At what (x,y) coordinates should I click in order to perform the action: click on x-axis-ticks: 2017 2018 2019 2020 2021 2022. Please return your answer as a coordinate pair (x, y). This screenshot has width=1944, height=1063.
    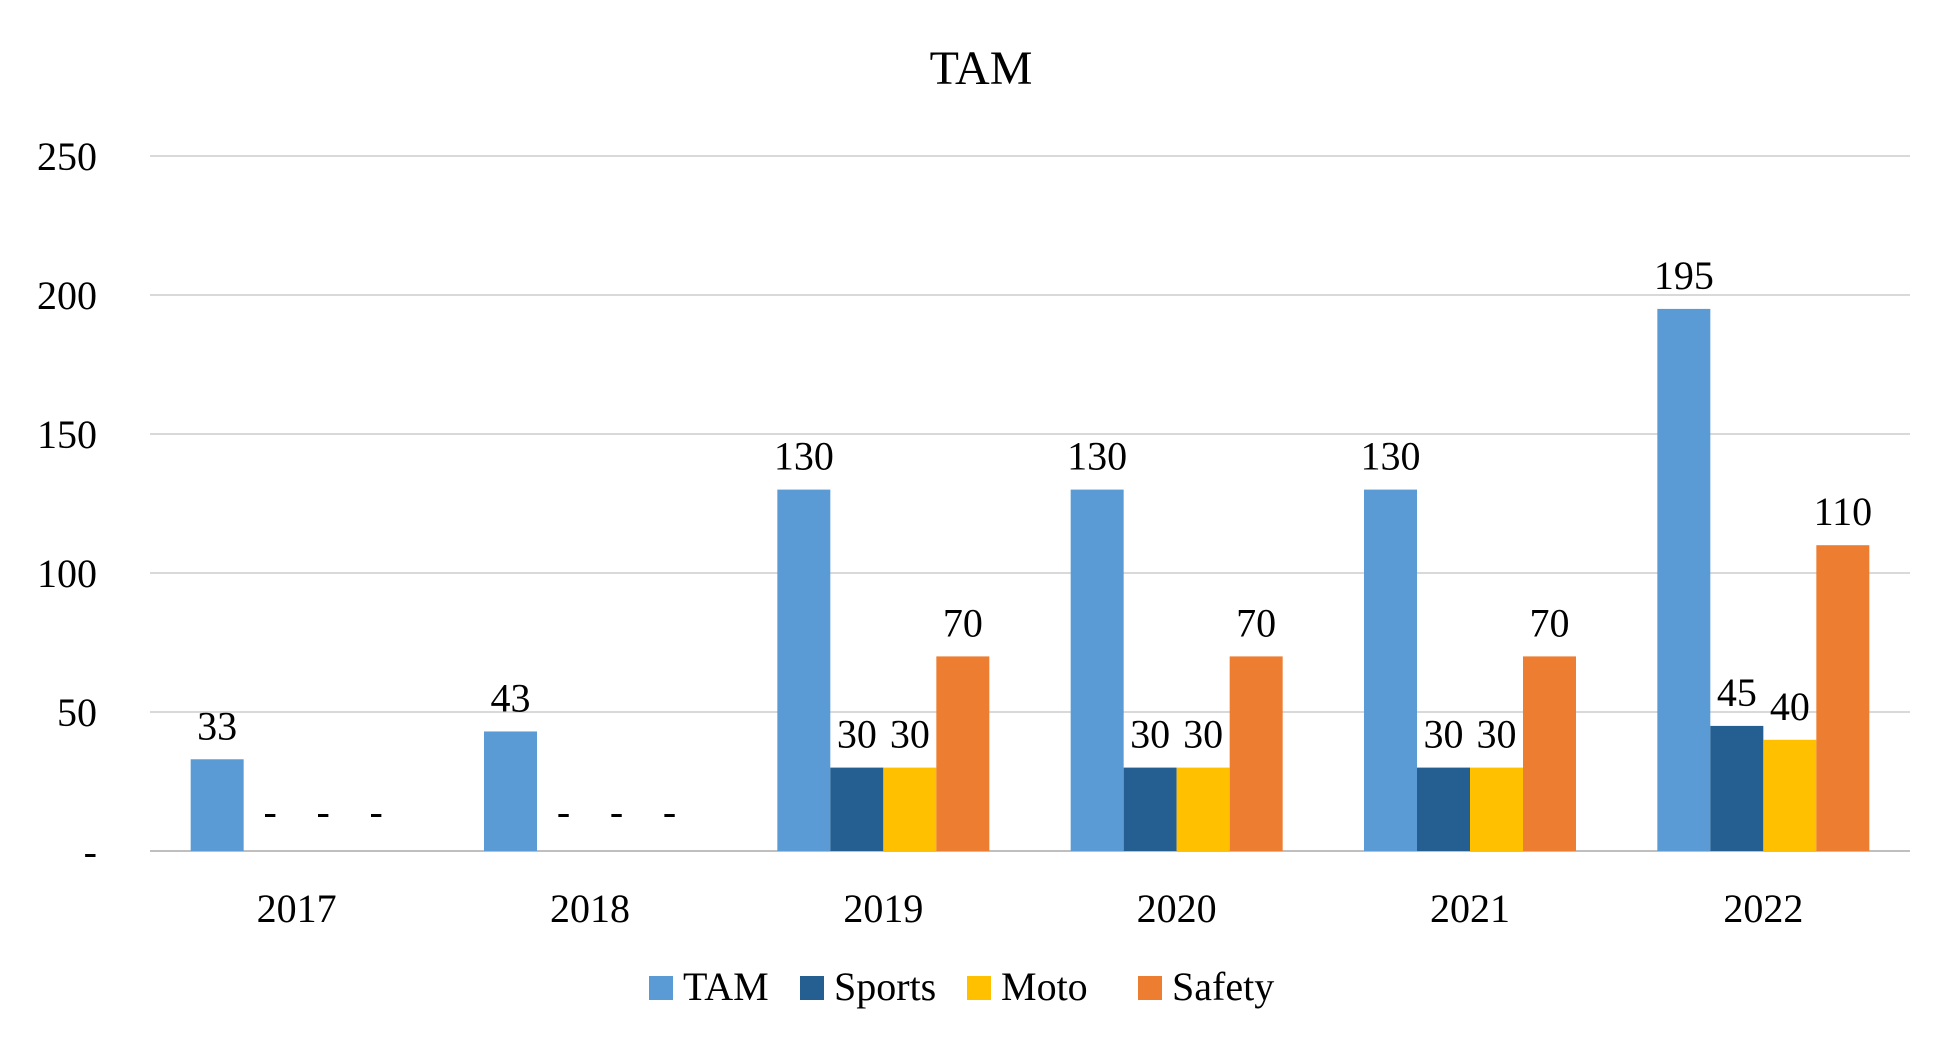
    Looking at the image, I should click on (1030, 908).